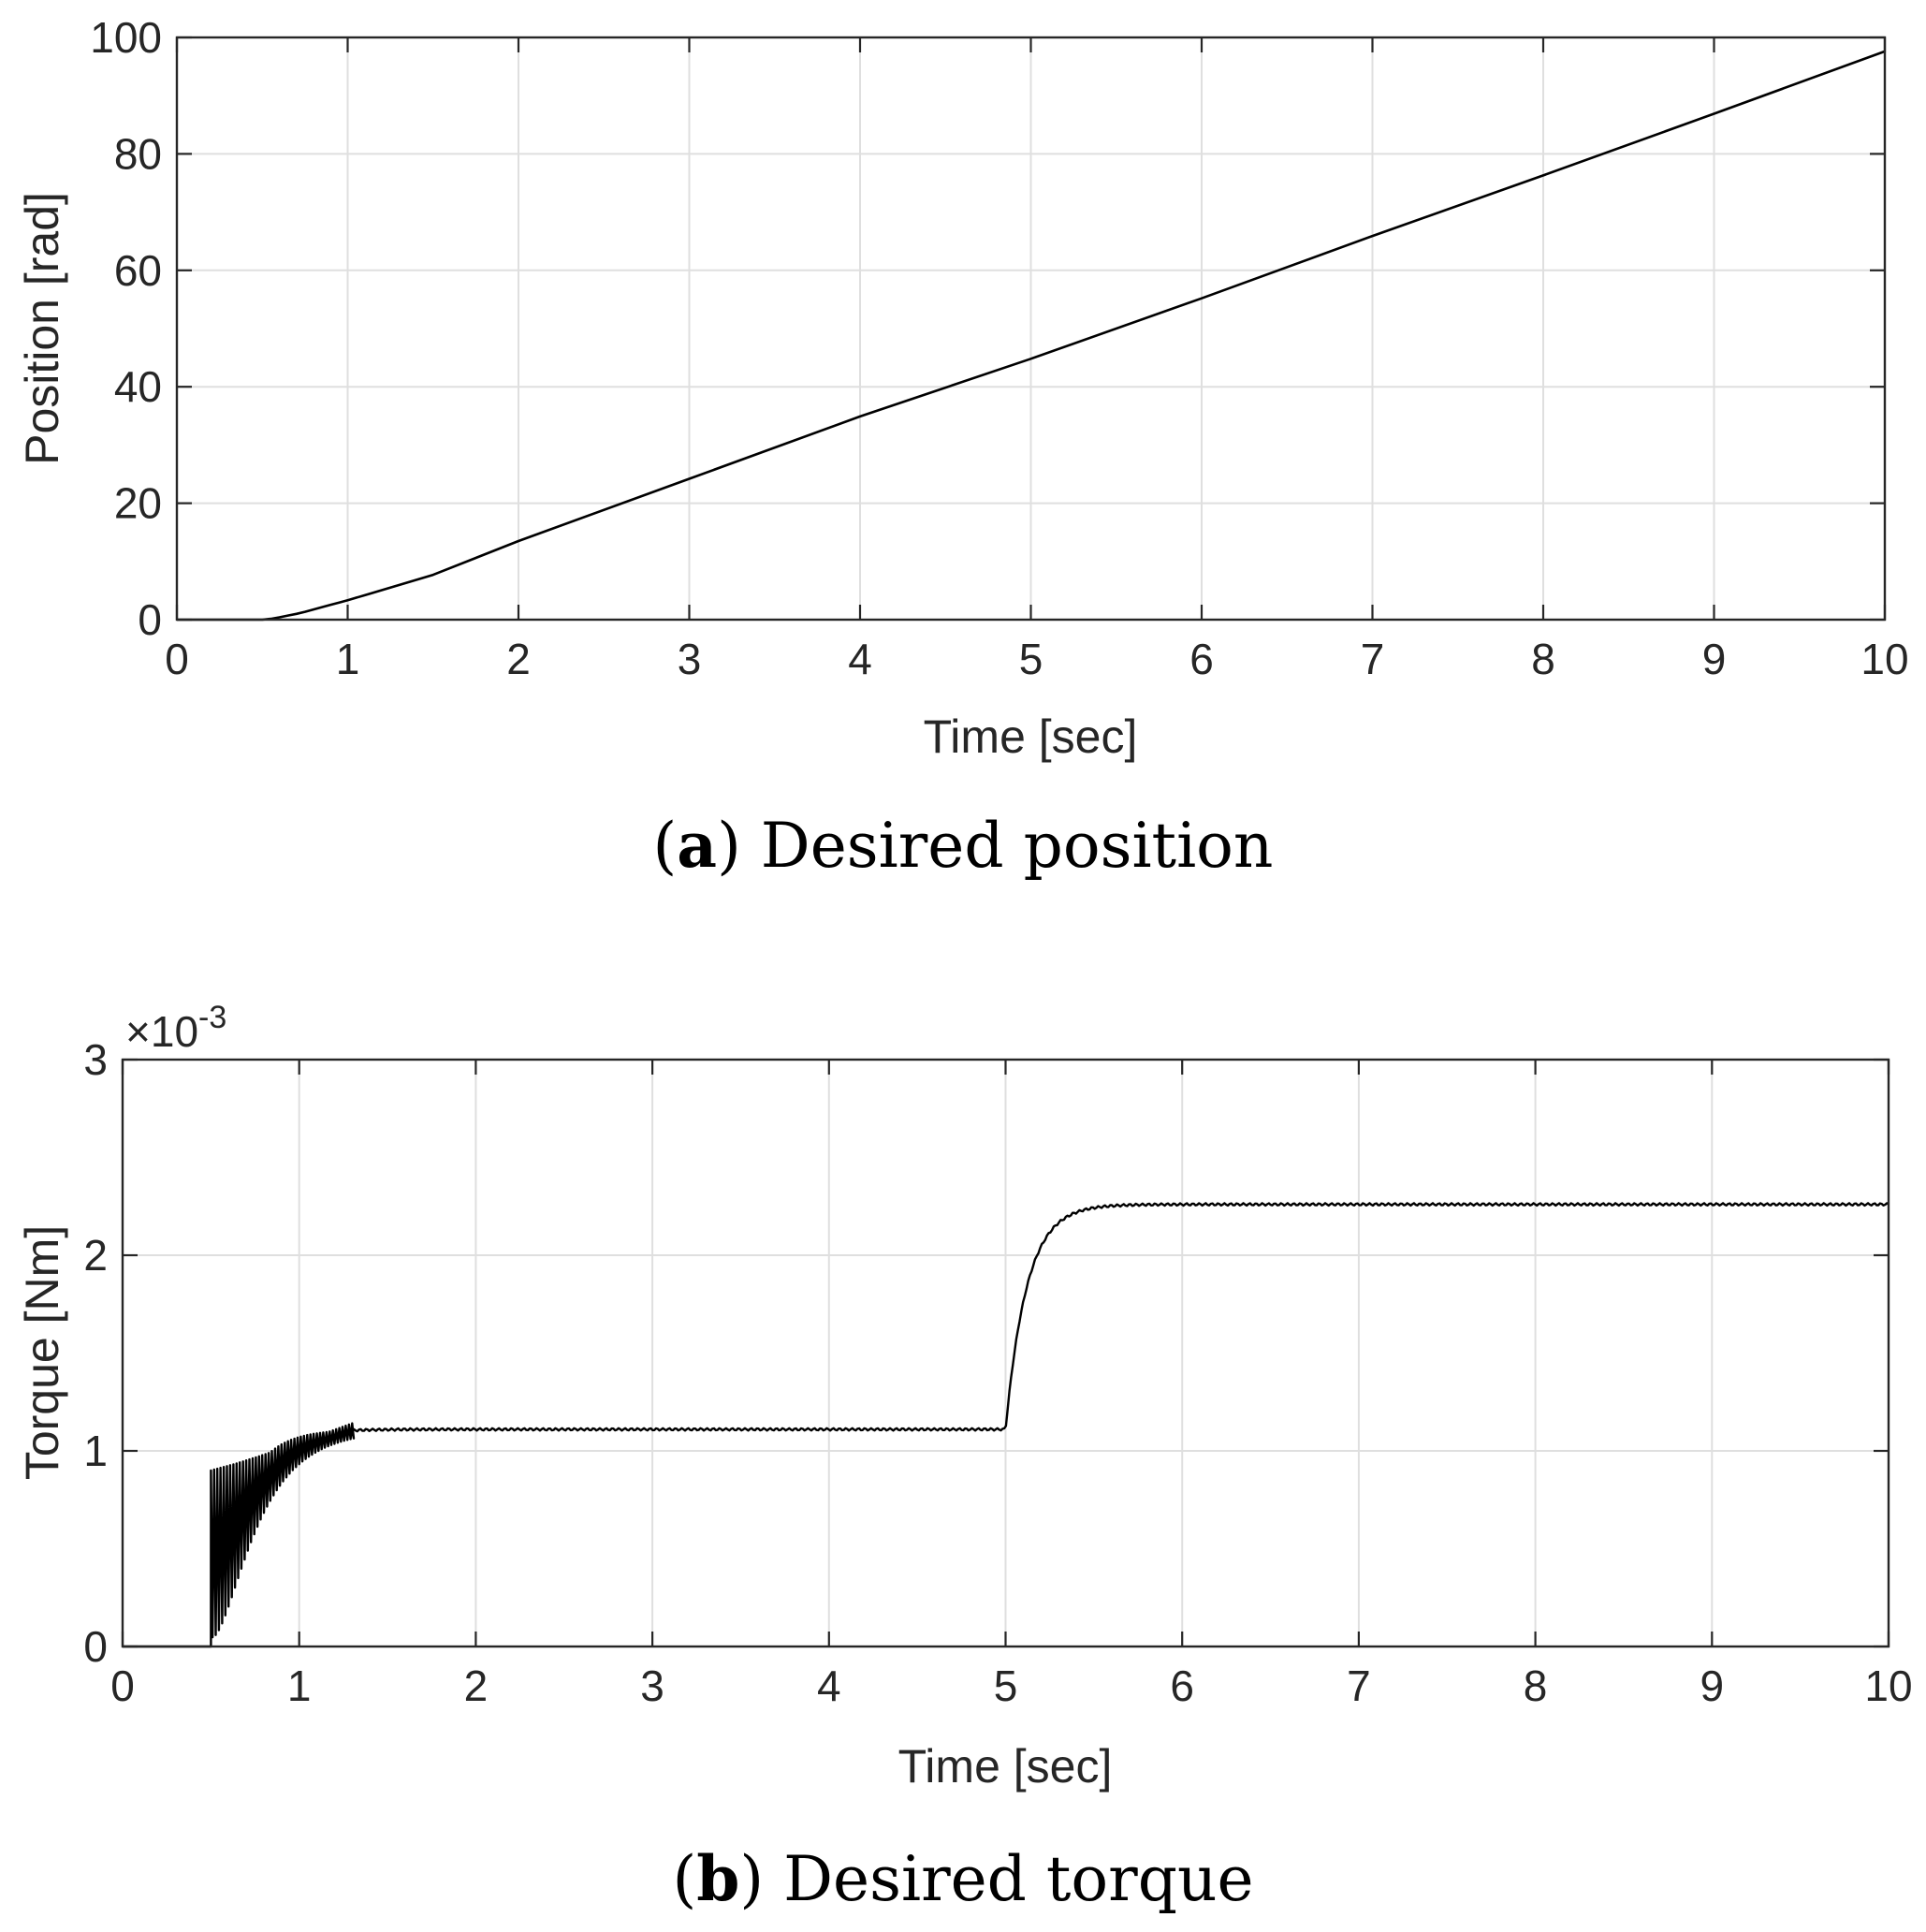  I want to click on chart-b-x-tick-labels: 0 1 2 3 4 5 6 7 8 9 10, so click(1011, 1685).